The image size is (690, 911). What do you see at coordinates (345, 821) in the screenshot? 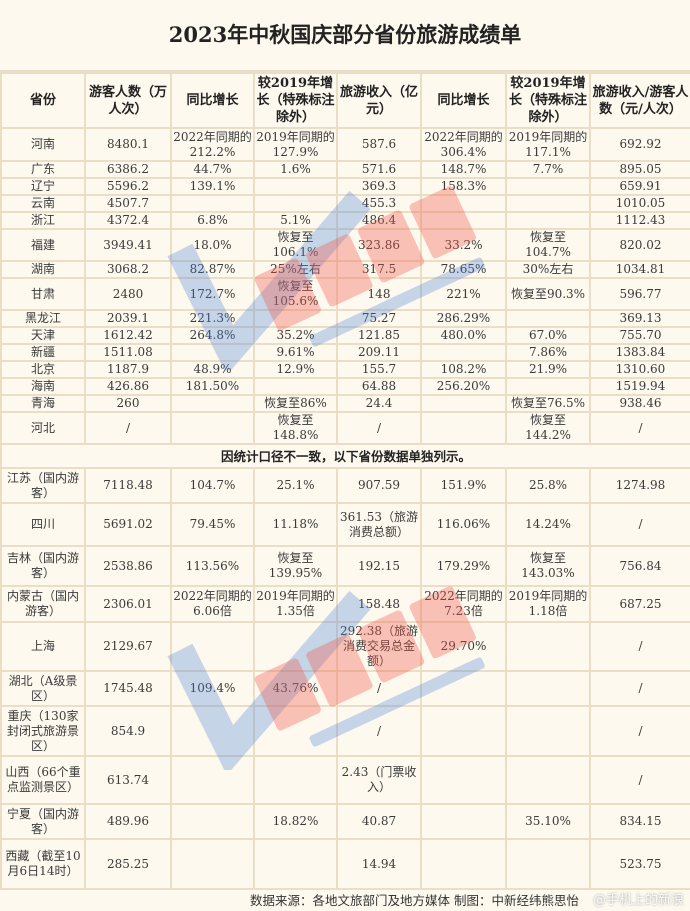
I see `table-row: 宁夏（国内游客） 489.96 18.82% 40.87 35.10% 834.15` at bounding box center [345, 821].